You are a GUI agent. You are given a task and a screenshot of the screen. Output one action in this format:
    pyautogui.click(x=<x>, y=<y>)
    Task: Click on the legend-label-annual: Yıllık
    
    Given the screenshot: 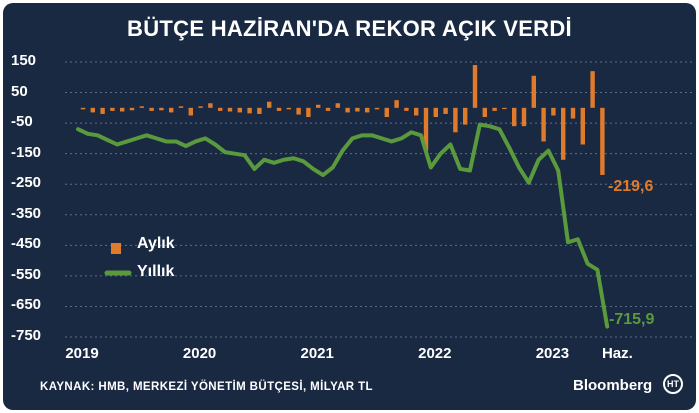 What is the action you would take?
    pyautogui.click(x=156, y=271)
    